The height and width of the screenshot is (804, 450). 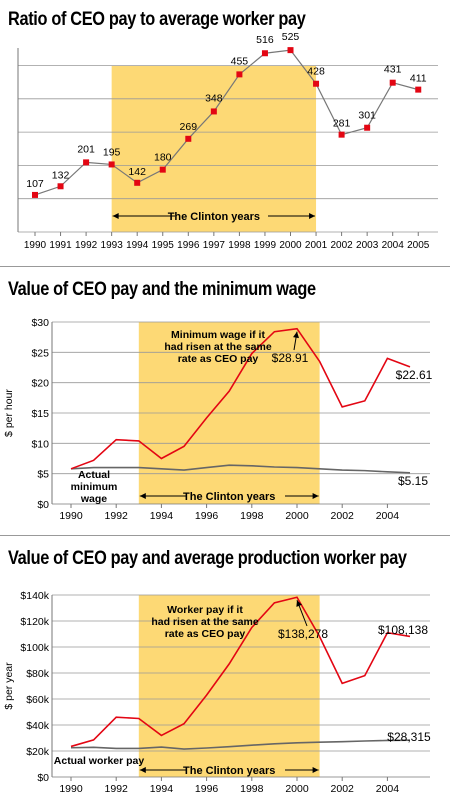 What do you see at coordinates (367, 116) in the screenshot?
I see `data-label: 301` at bounding box center [367, 116].